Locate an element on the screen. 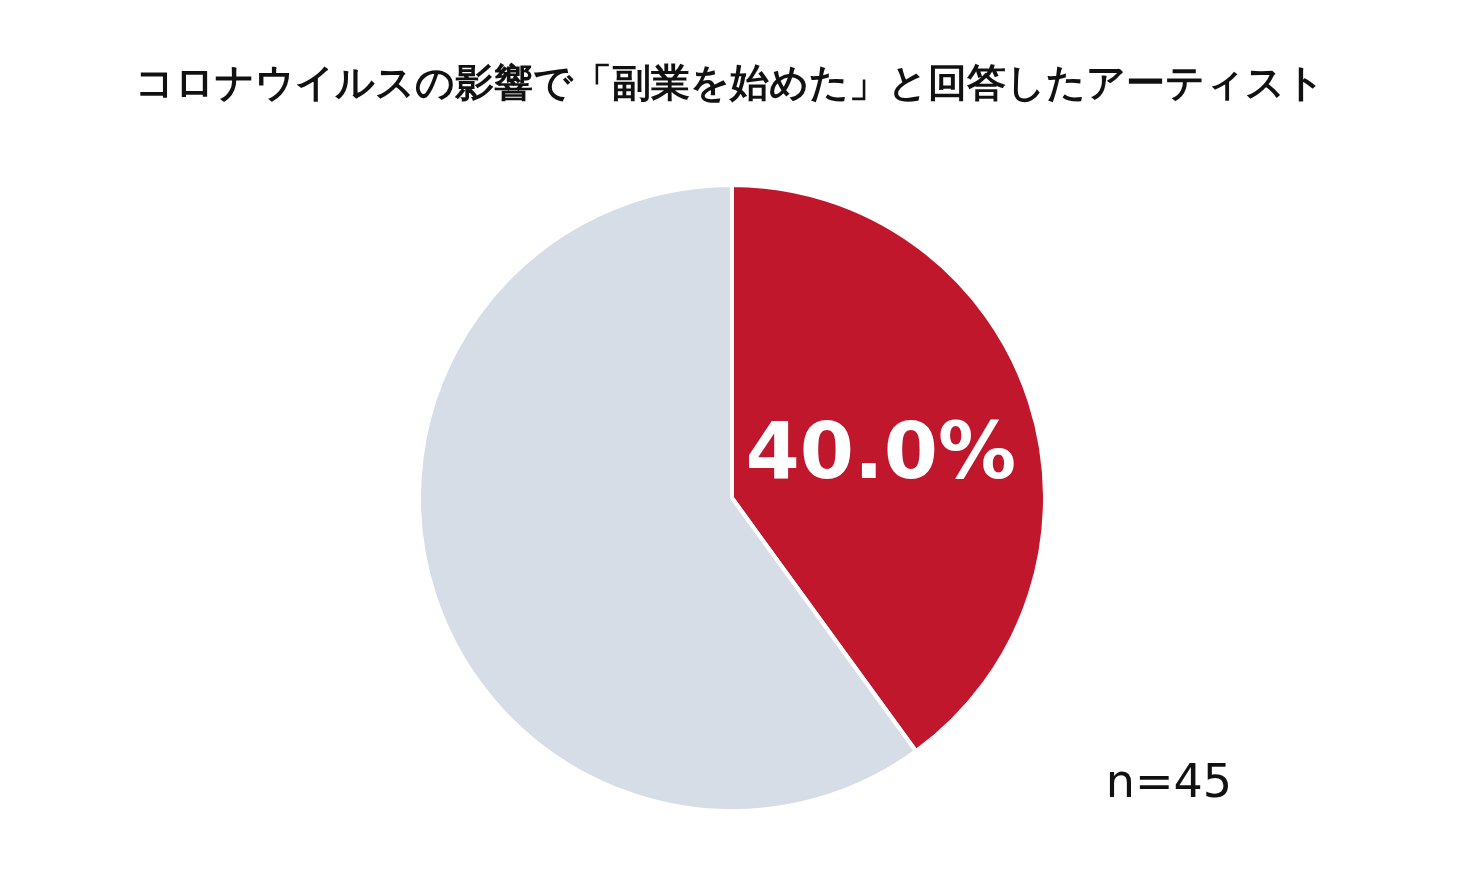 The width and height of the screenshot is (1460, 878). data-label: 40.0% is located at coordinates (881, 450).